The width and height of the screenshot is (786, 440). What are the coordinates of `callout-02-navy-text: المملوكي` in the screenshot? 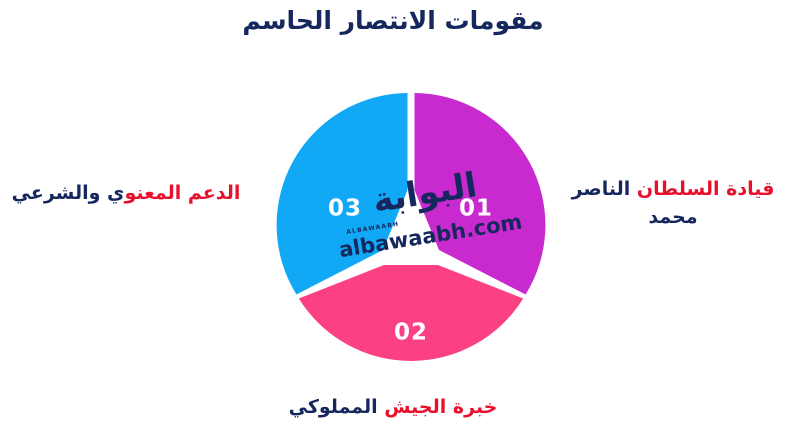 It's located at (333, 407).